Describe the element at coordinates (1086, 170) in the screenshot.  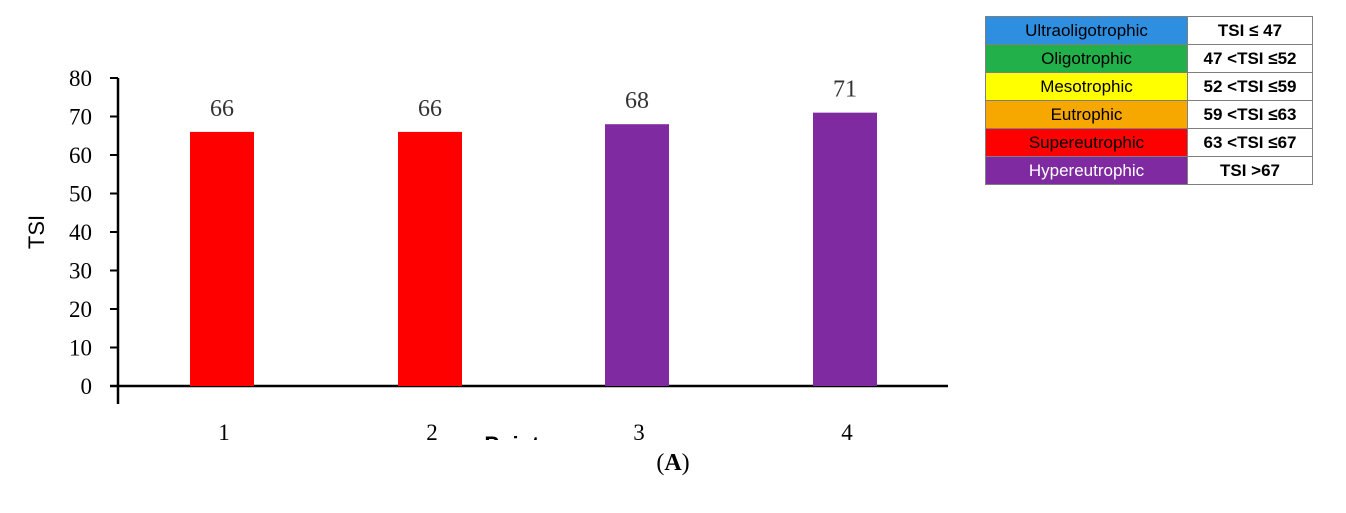
I see `legend-class-cell: Hypereutrophic` at that location.